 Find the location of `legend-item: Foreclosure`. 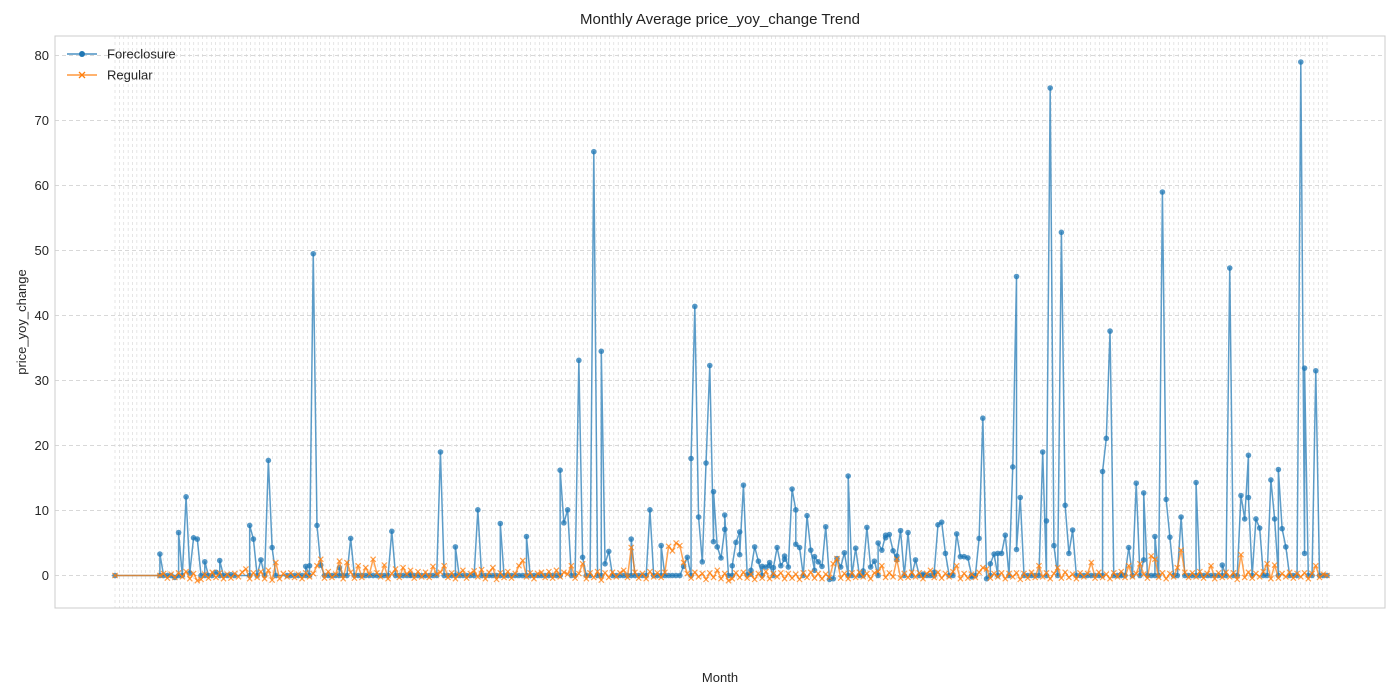

legend-item: Foreclosure is located at coordinates (121, 54).